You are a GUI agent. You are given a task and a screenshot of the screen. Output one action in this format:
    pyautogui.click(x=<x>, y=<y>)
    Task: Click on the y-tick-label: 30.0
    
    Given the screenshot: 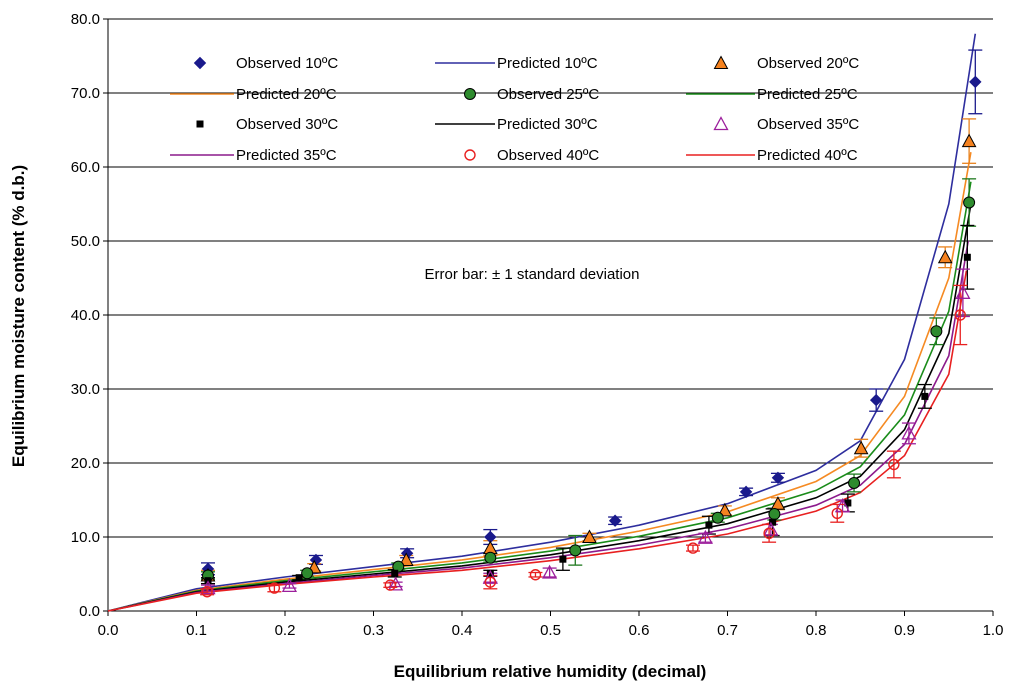 What is the action you would take?
    pyautogui.click(x=85, y=389)
    